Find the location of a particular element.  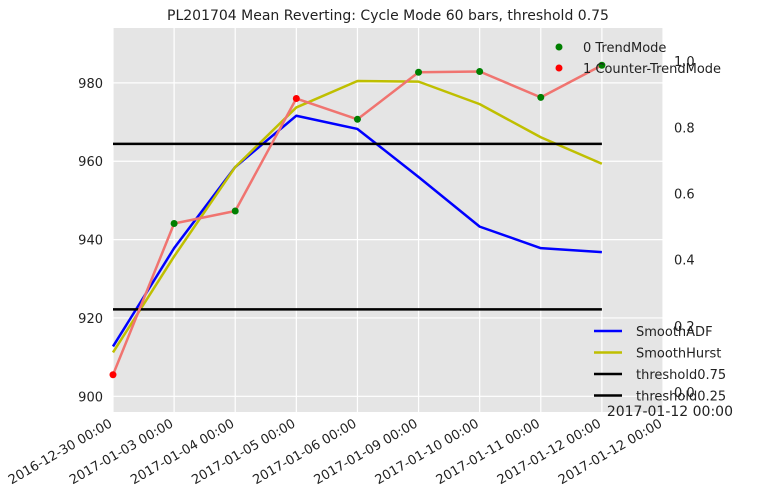

x-tick-label: 2017-01-05 00:00 is located at coordinates (243, 452).